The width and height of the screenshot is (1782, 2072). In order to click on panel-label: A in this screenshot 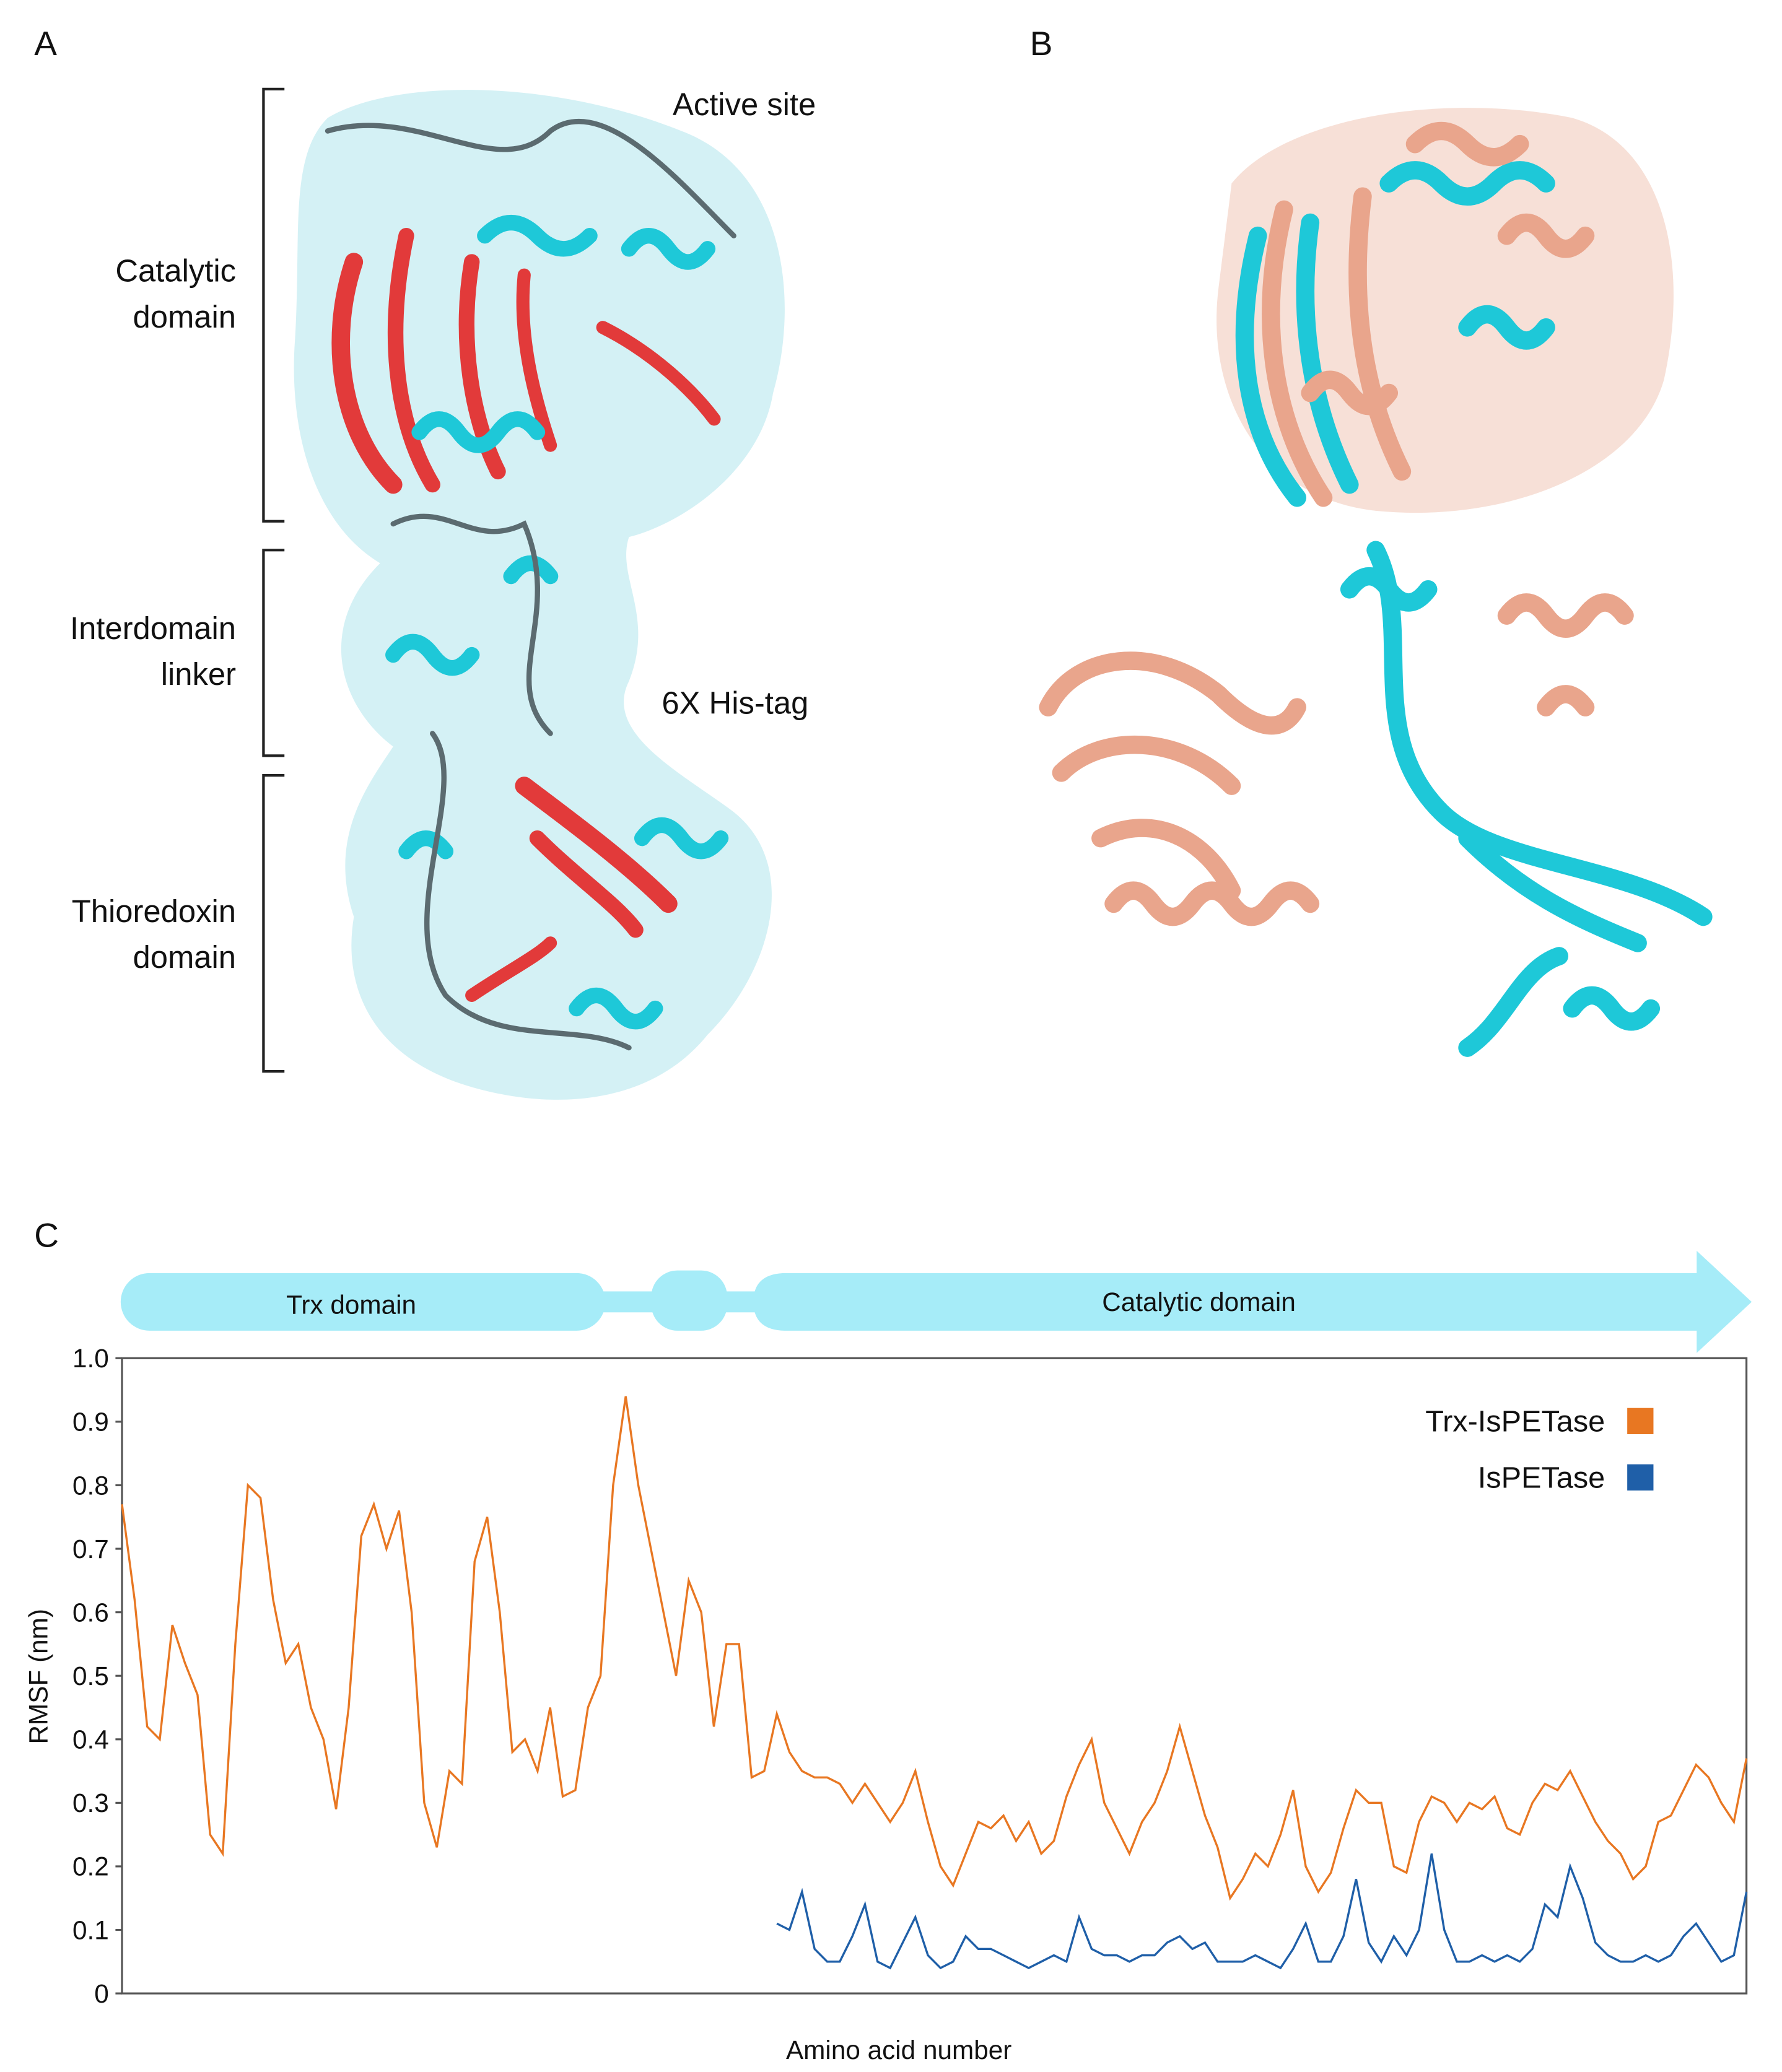, I will do `click(45, 43)`.